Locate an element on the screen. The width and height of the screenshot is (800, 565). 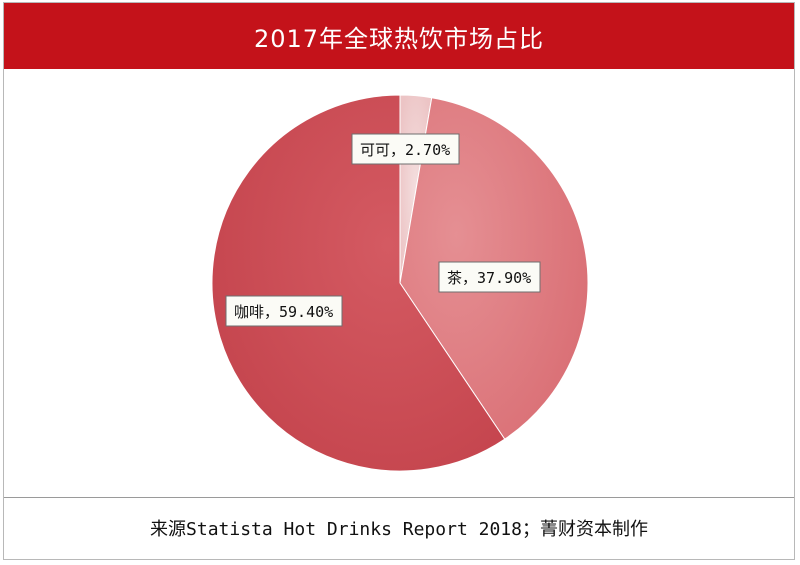
data-label-coffee: 咖啡，59.40% is located at coordinates (284, 311).